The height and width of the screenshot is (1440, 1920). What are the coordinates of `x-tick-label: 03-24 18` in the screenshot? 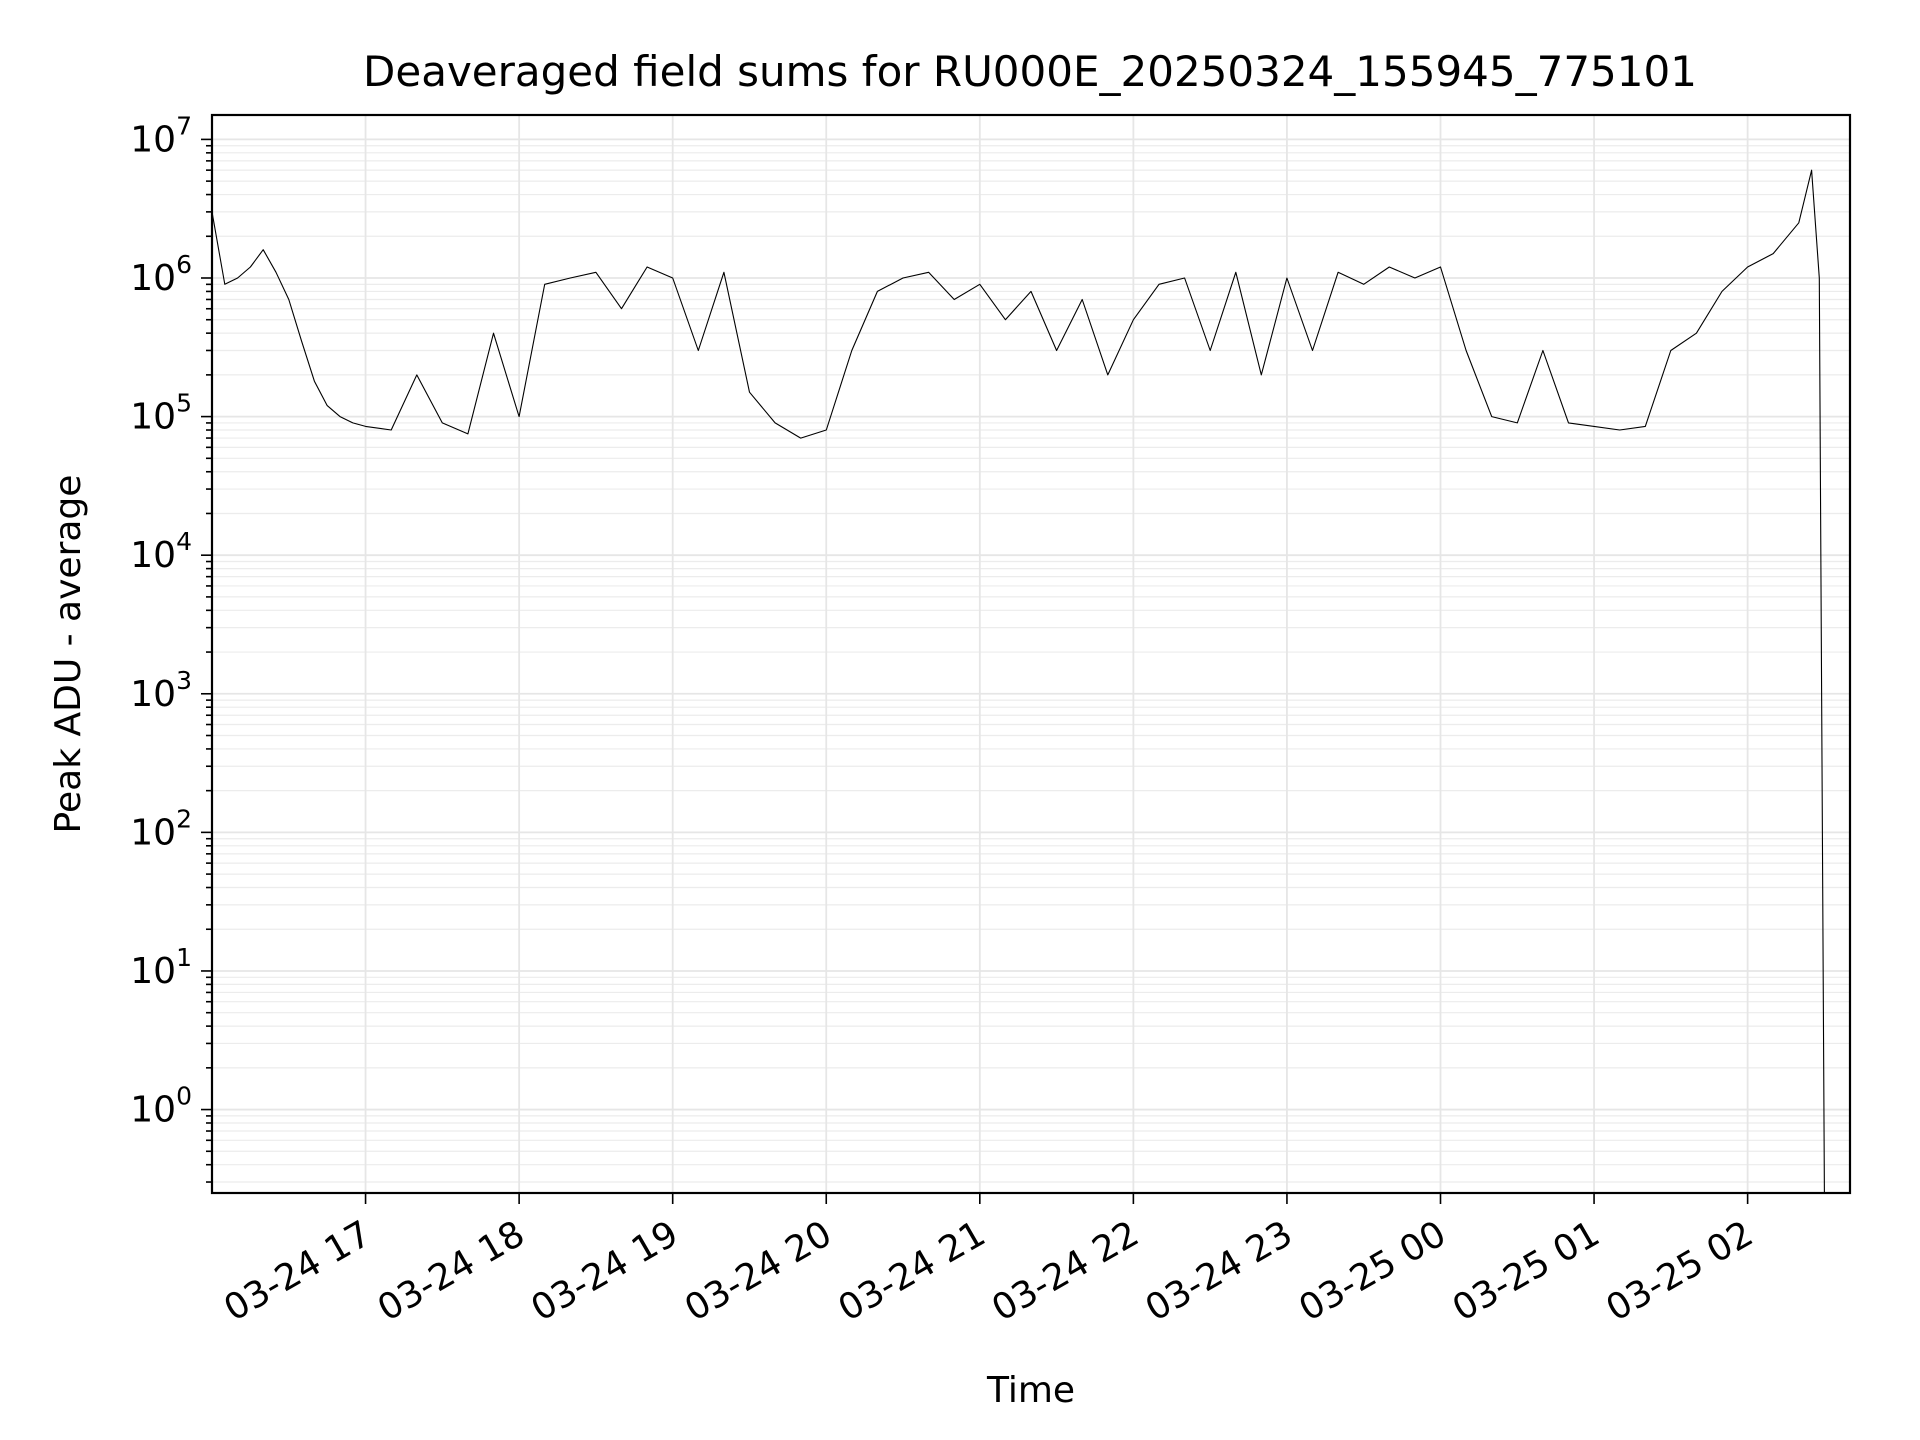 It's located at (451, 1271).